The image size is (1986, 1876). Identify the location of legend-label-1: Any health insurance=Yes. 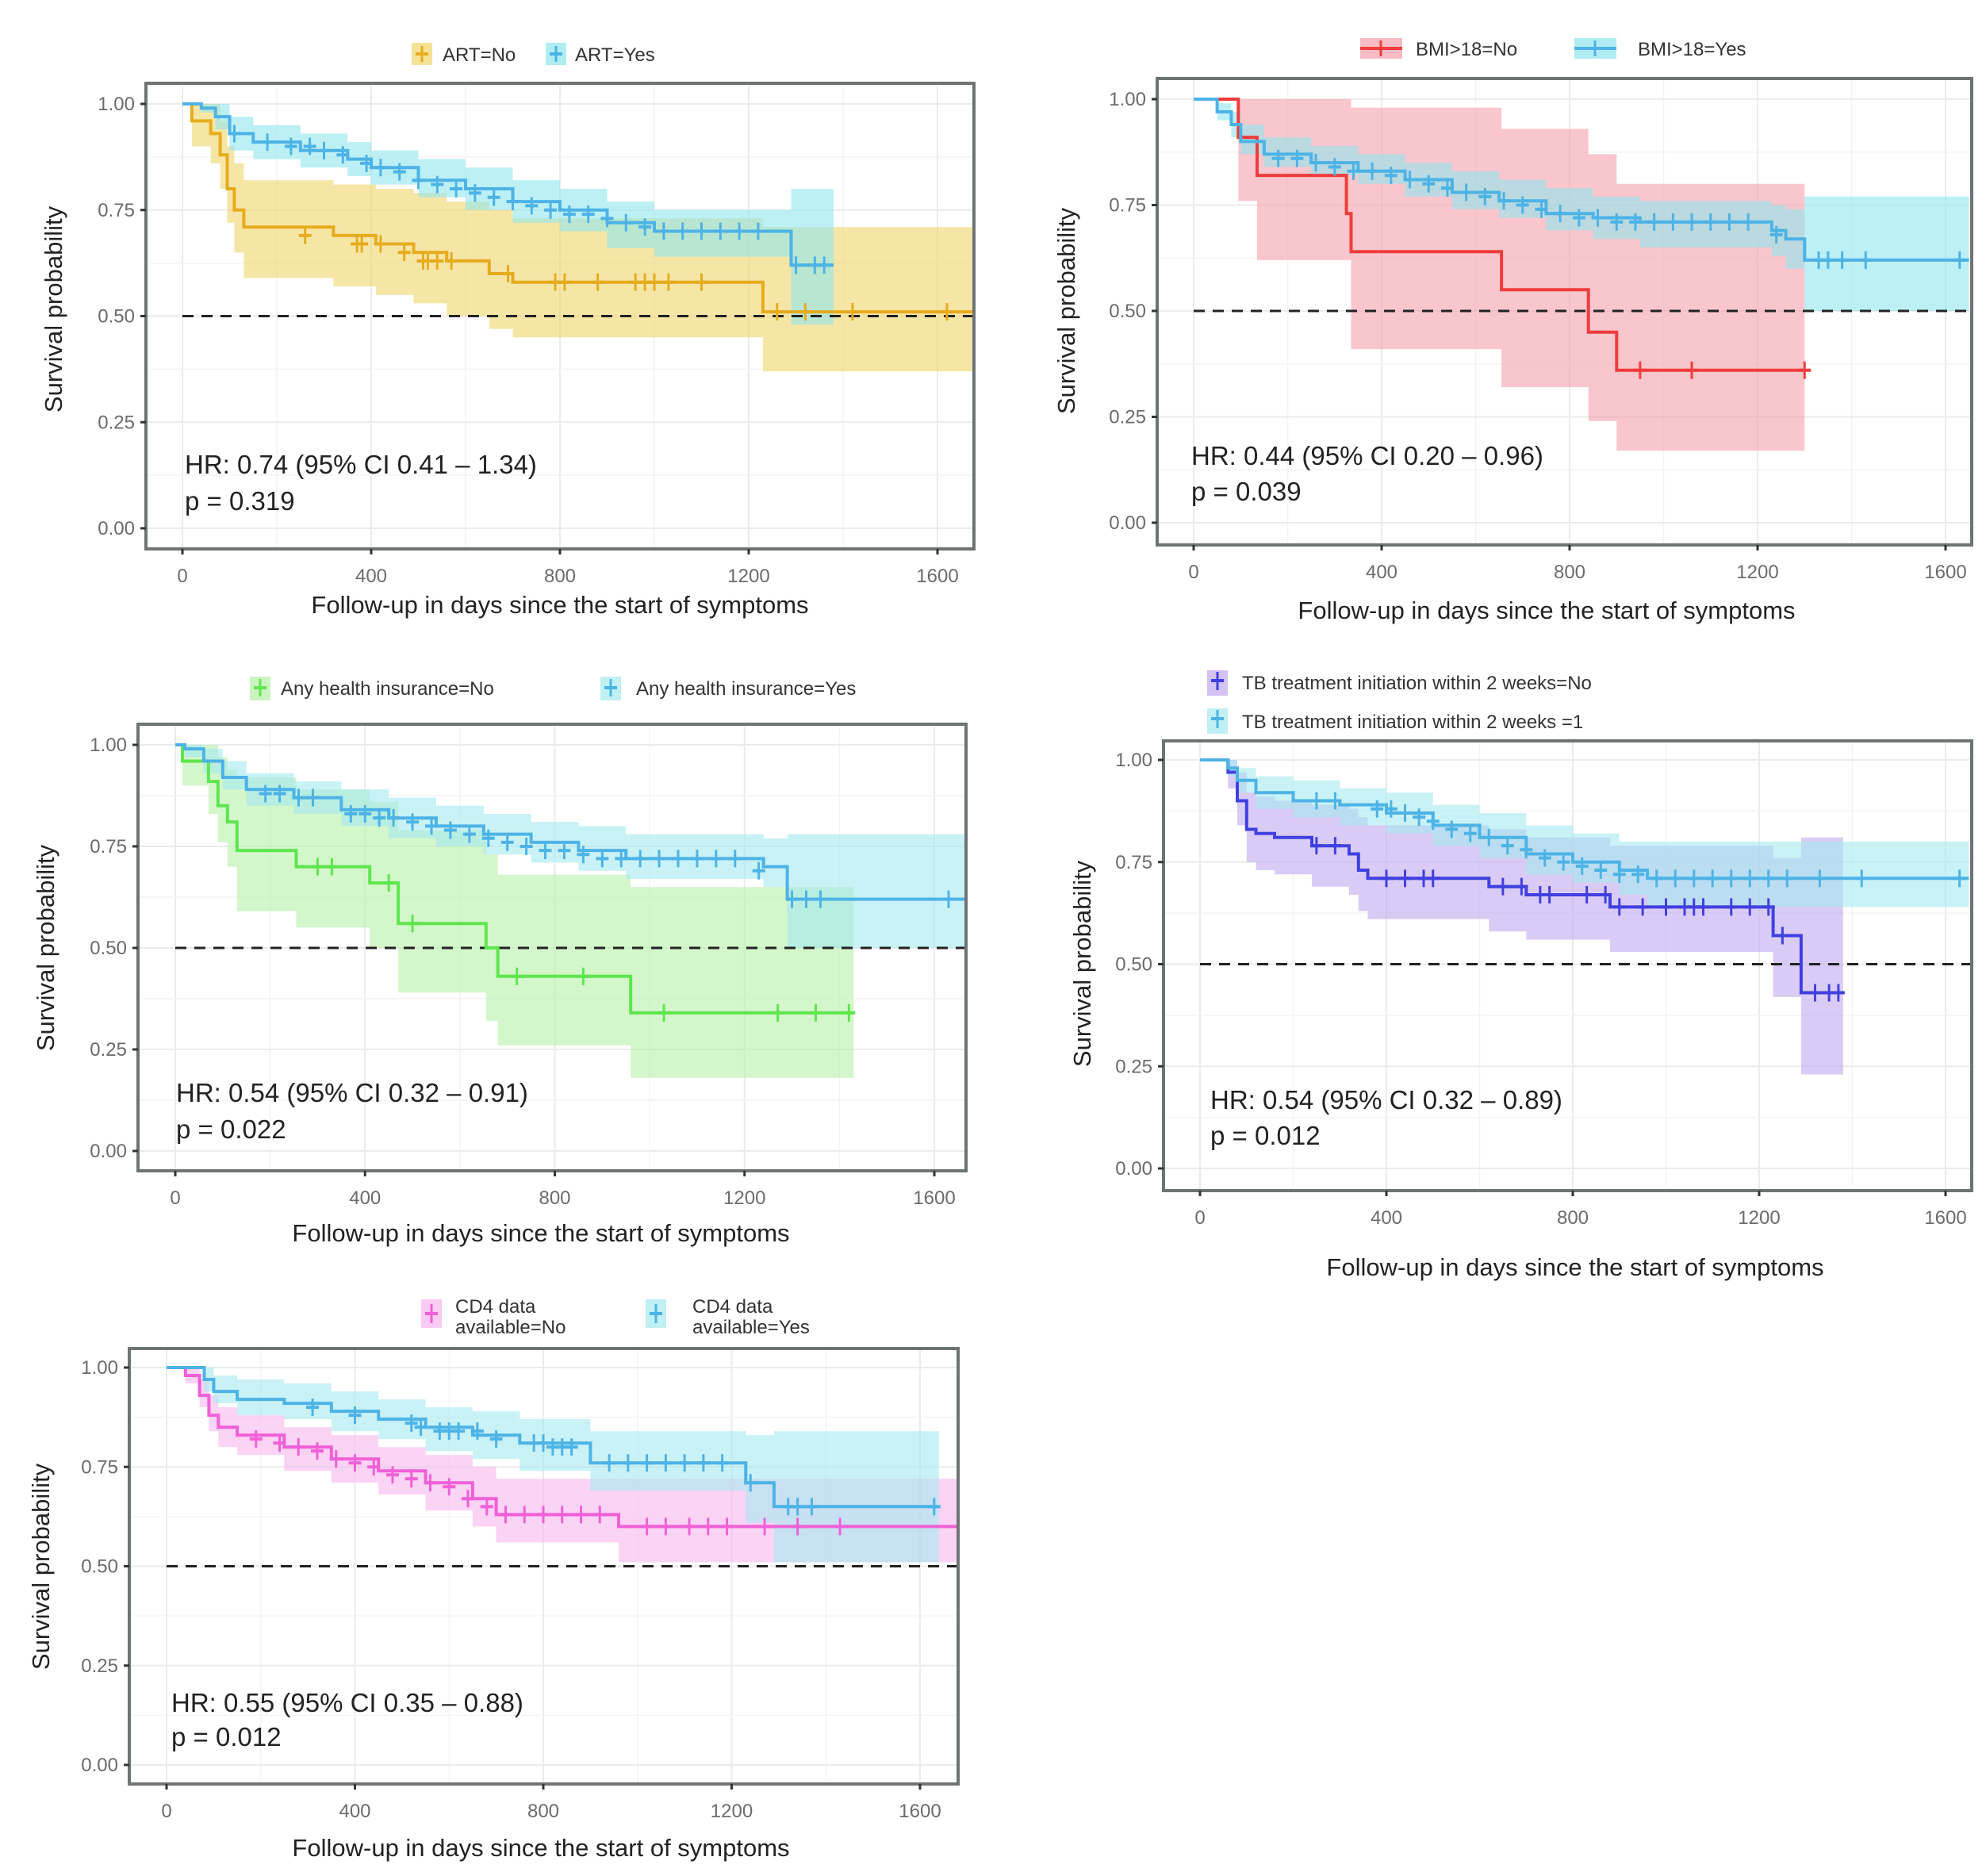
(746, 689).